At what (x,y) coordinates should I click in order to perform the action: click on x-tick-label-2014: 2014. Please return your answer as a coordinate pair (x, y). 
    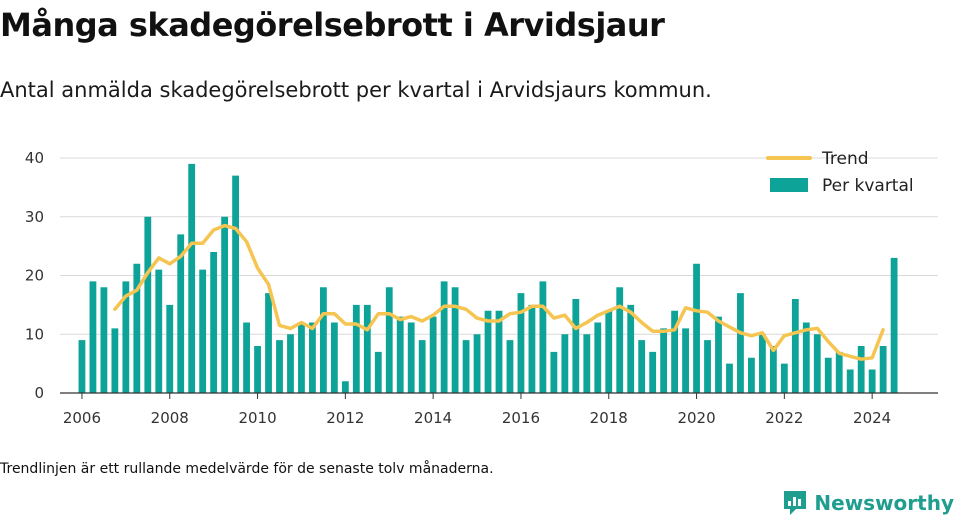
    Looking at the image, I should click on (433, 418).